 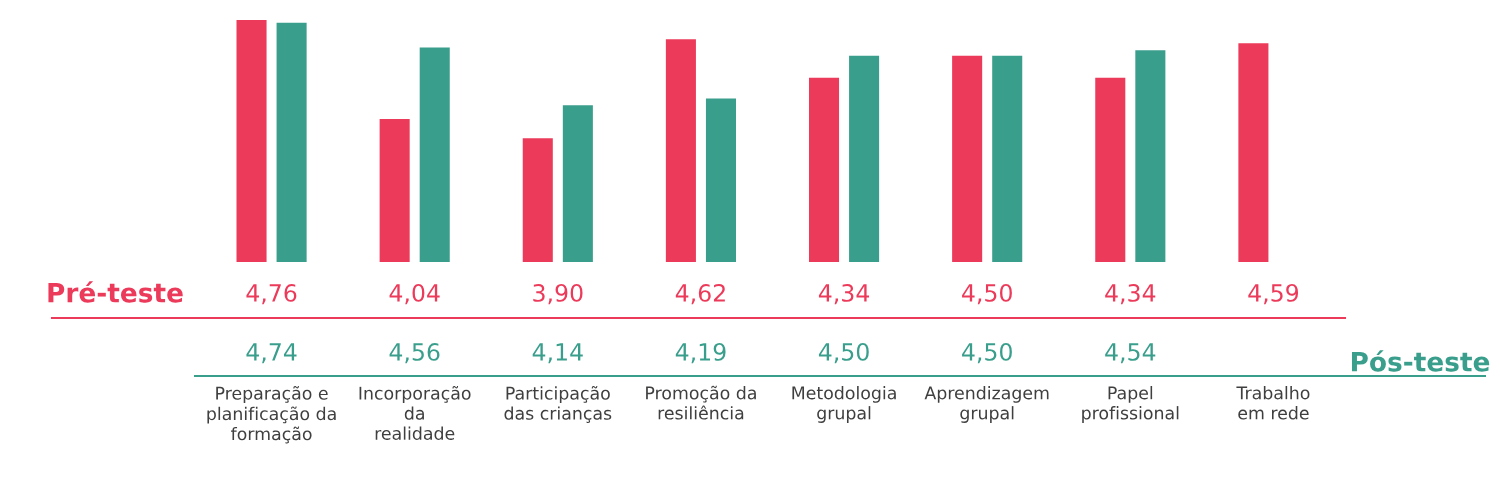 What do you see at coordinates (414, 294) in the screenshot?
I see `data-label: 4,04` at bounding box center [414, 294].